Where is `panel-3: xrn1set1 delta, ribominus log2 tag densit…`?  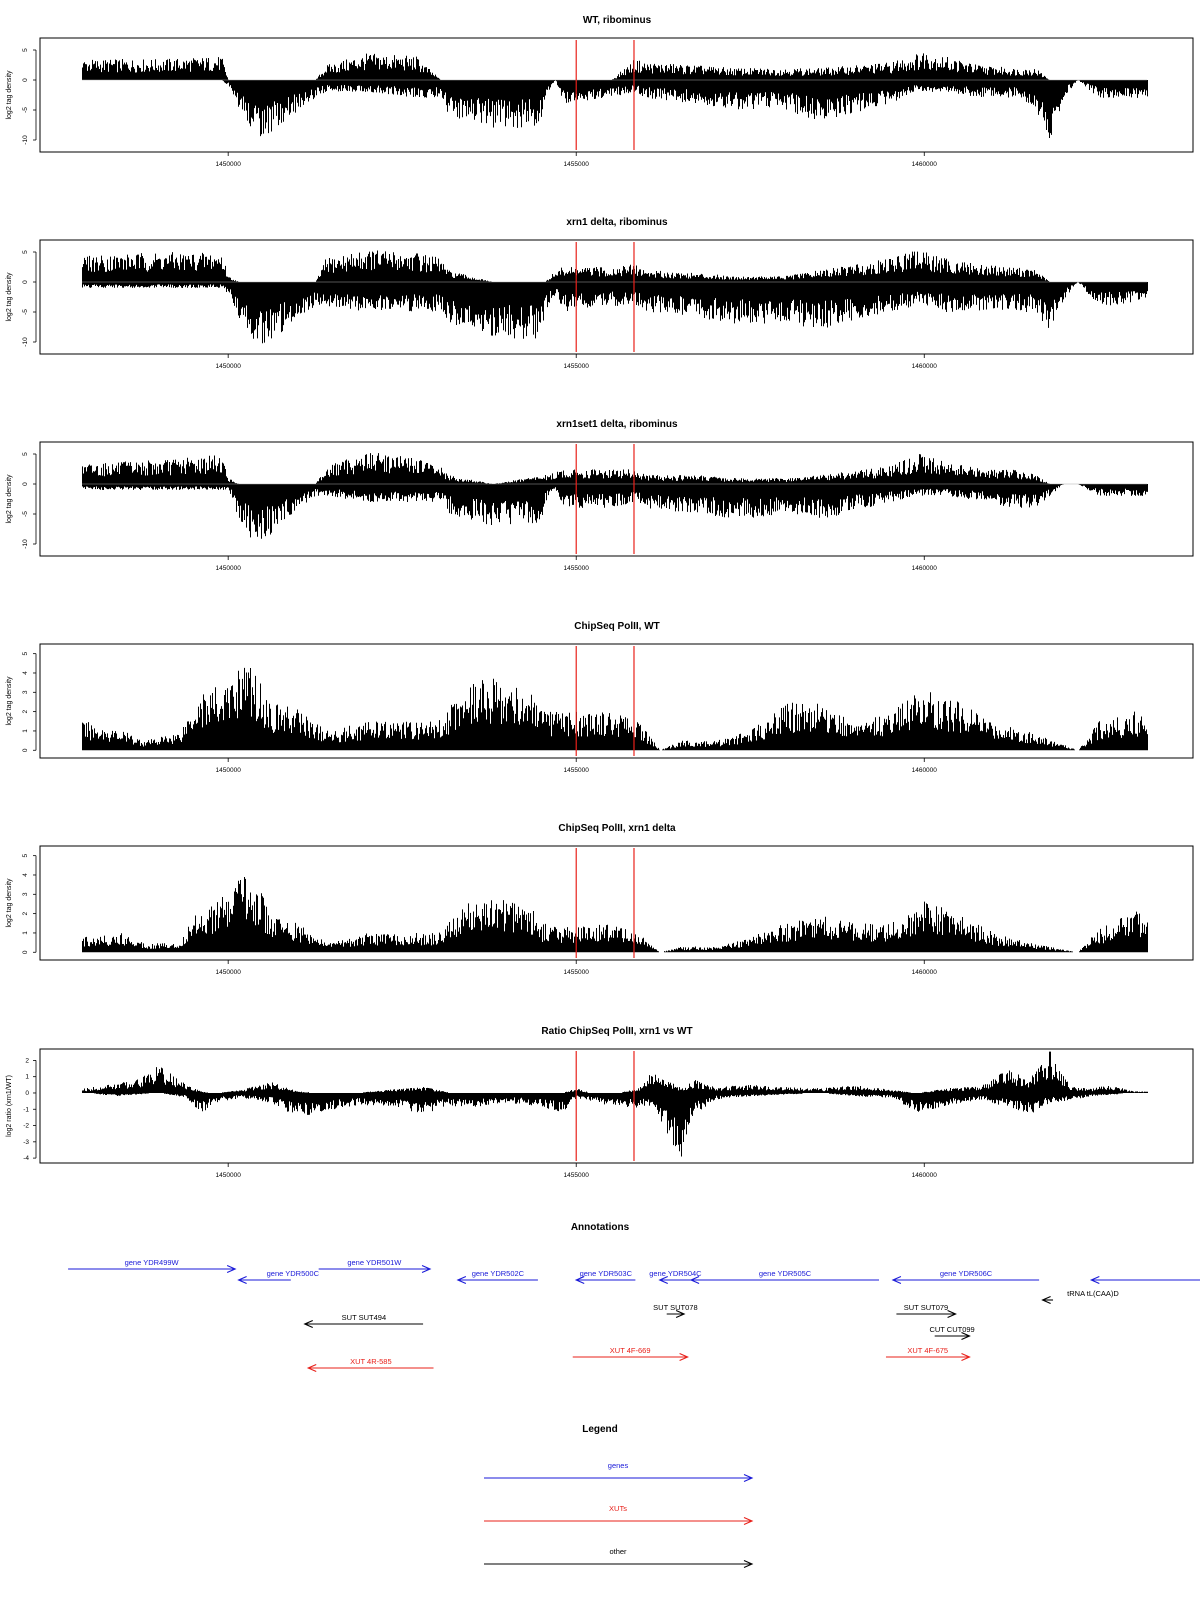
panel-3: xrn1set1 delta, ribominus log2 tag densit… is located at coordinates (600, 495).